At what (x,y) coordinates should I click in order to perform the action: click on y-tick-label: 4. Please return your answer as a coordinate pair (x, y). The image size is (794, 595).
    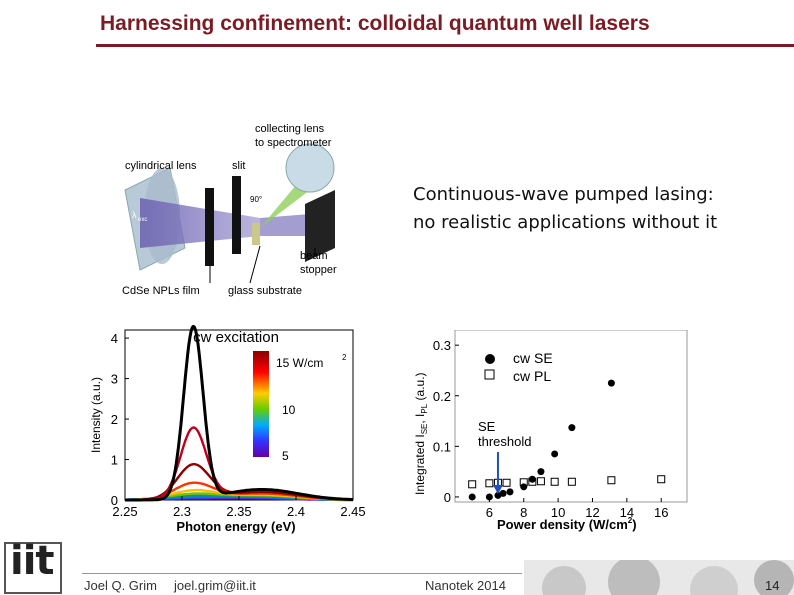
    Looking at the image, I should click on (114, 338).